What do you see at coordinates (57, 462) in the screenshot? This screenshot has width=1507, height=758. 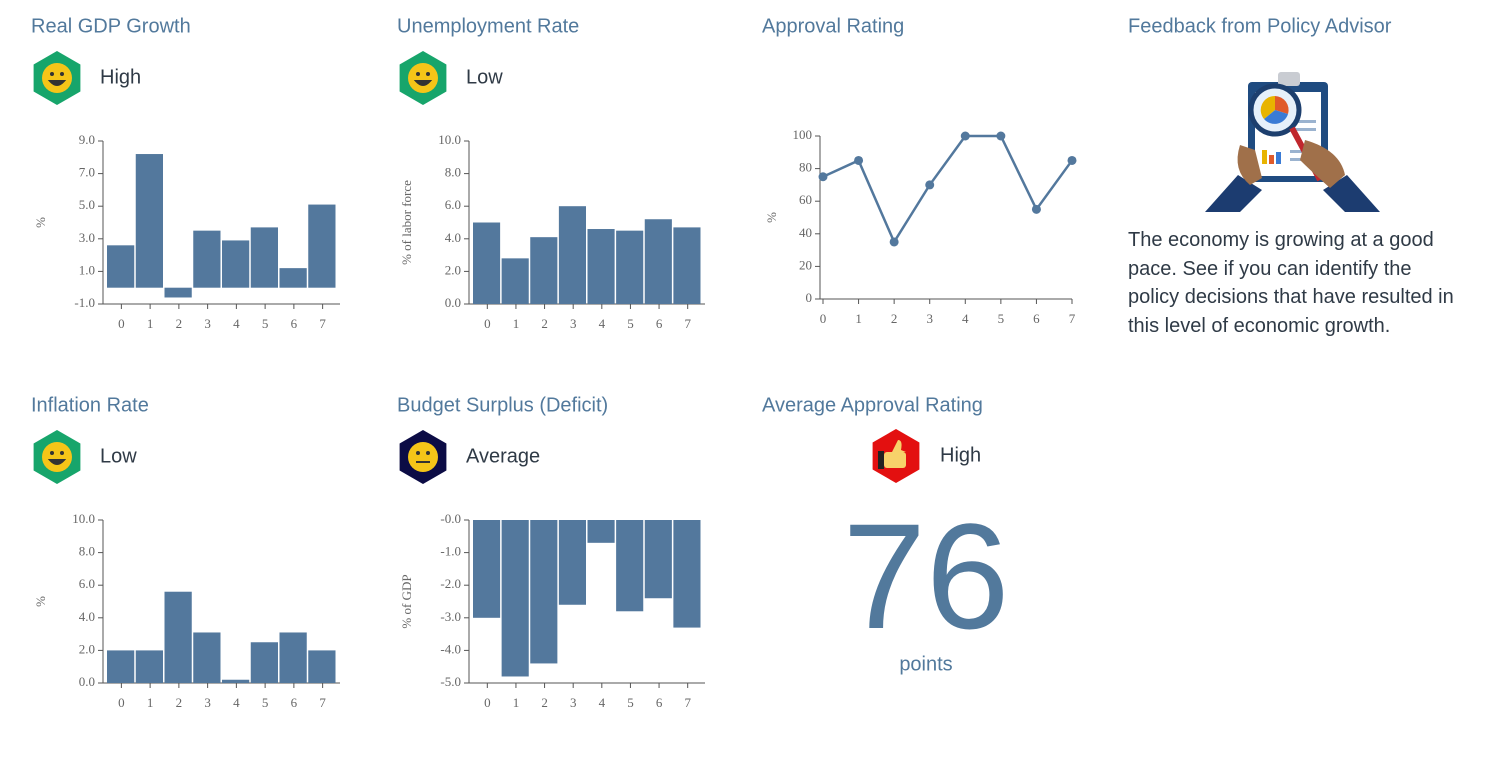 I see `icon-mouth` at bounding box center [57, 462].